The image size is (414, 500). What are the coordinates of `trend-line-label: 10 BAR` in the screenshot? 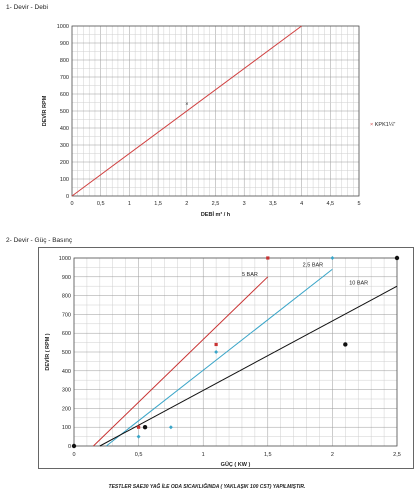 It's located at (358, 283).